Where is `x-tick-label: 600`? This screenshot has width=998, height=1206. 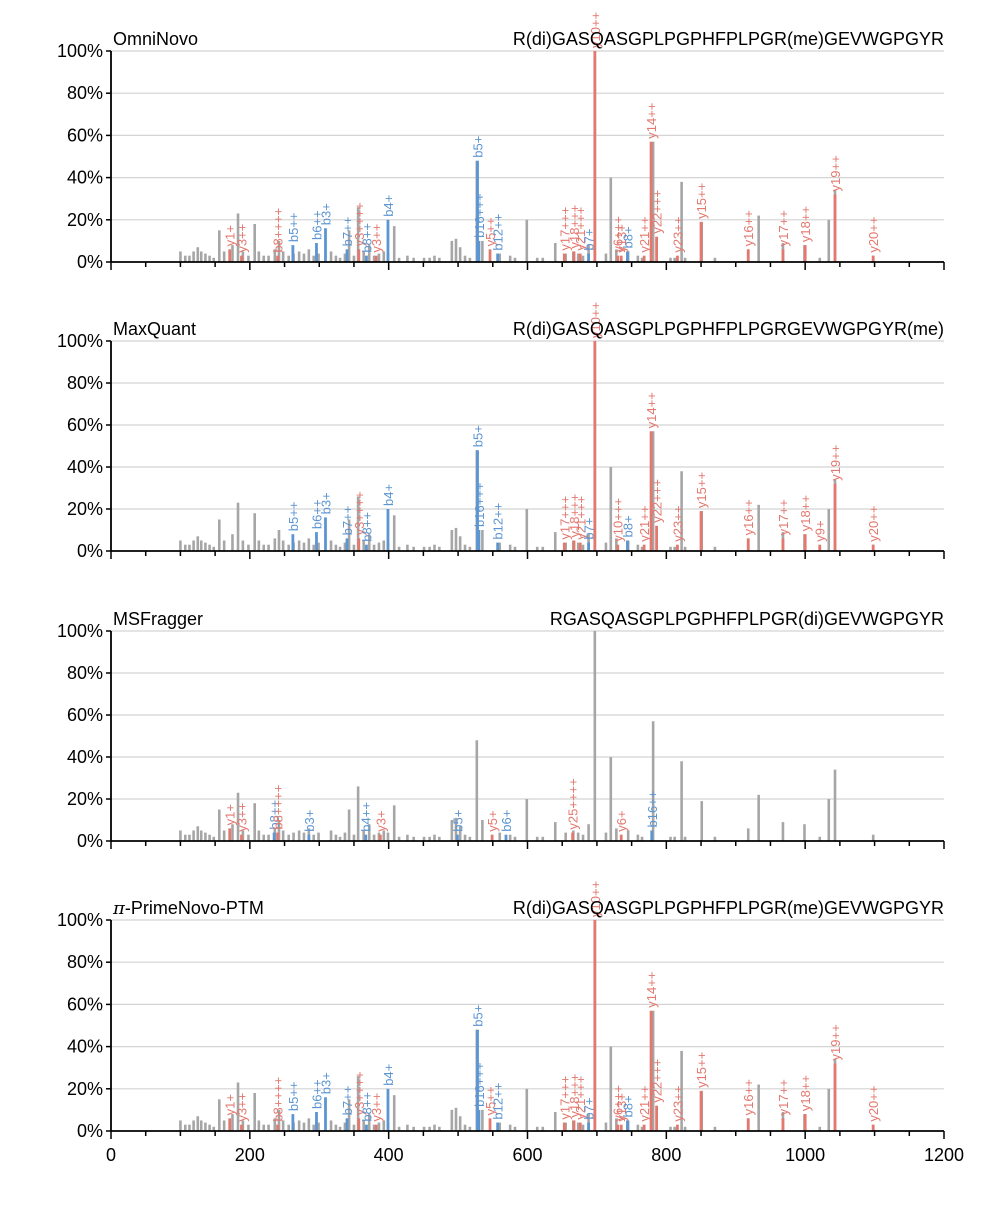 x-tick-label: 600 is located at coordinates (527, 1155).